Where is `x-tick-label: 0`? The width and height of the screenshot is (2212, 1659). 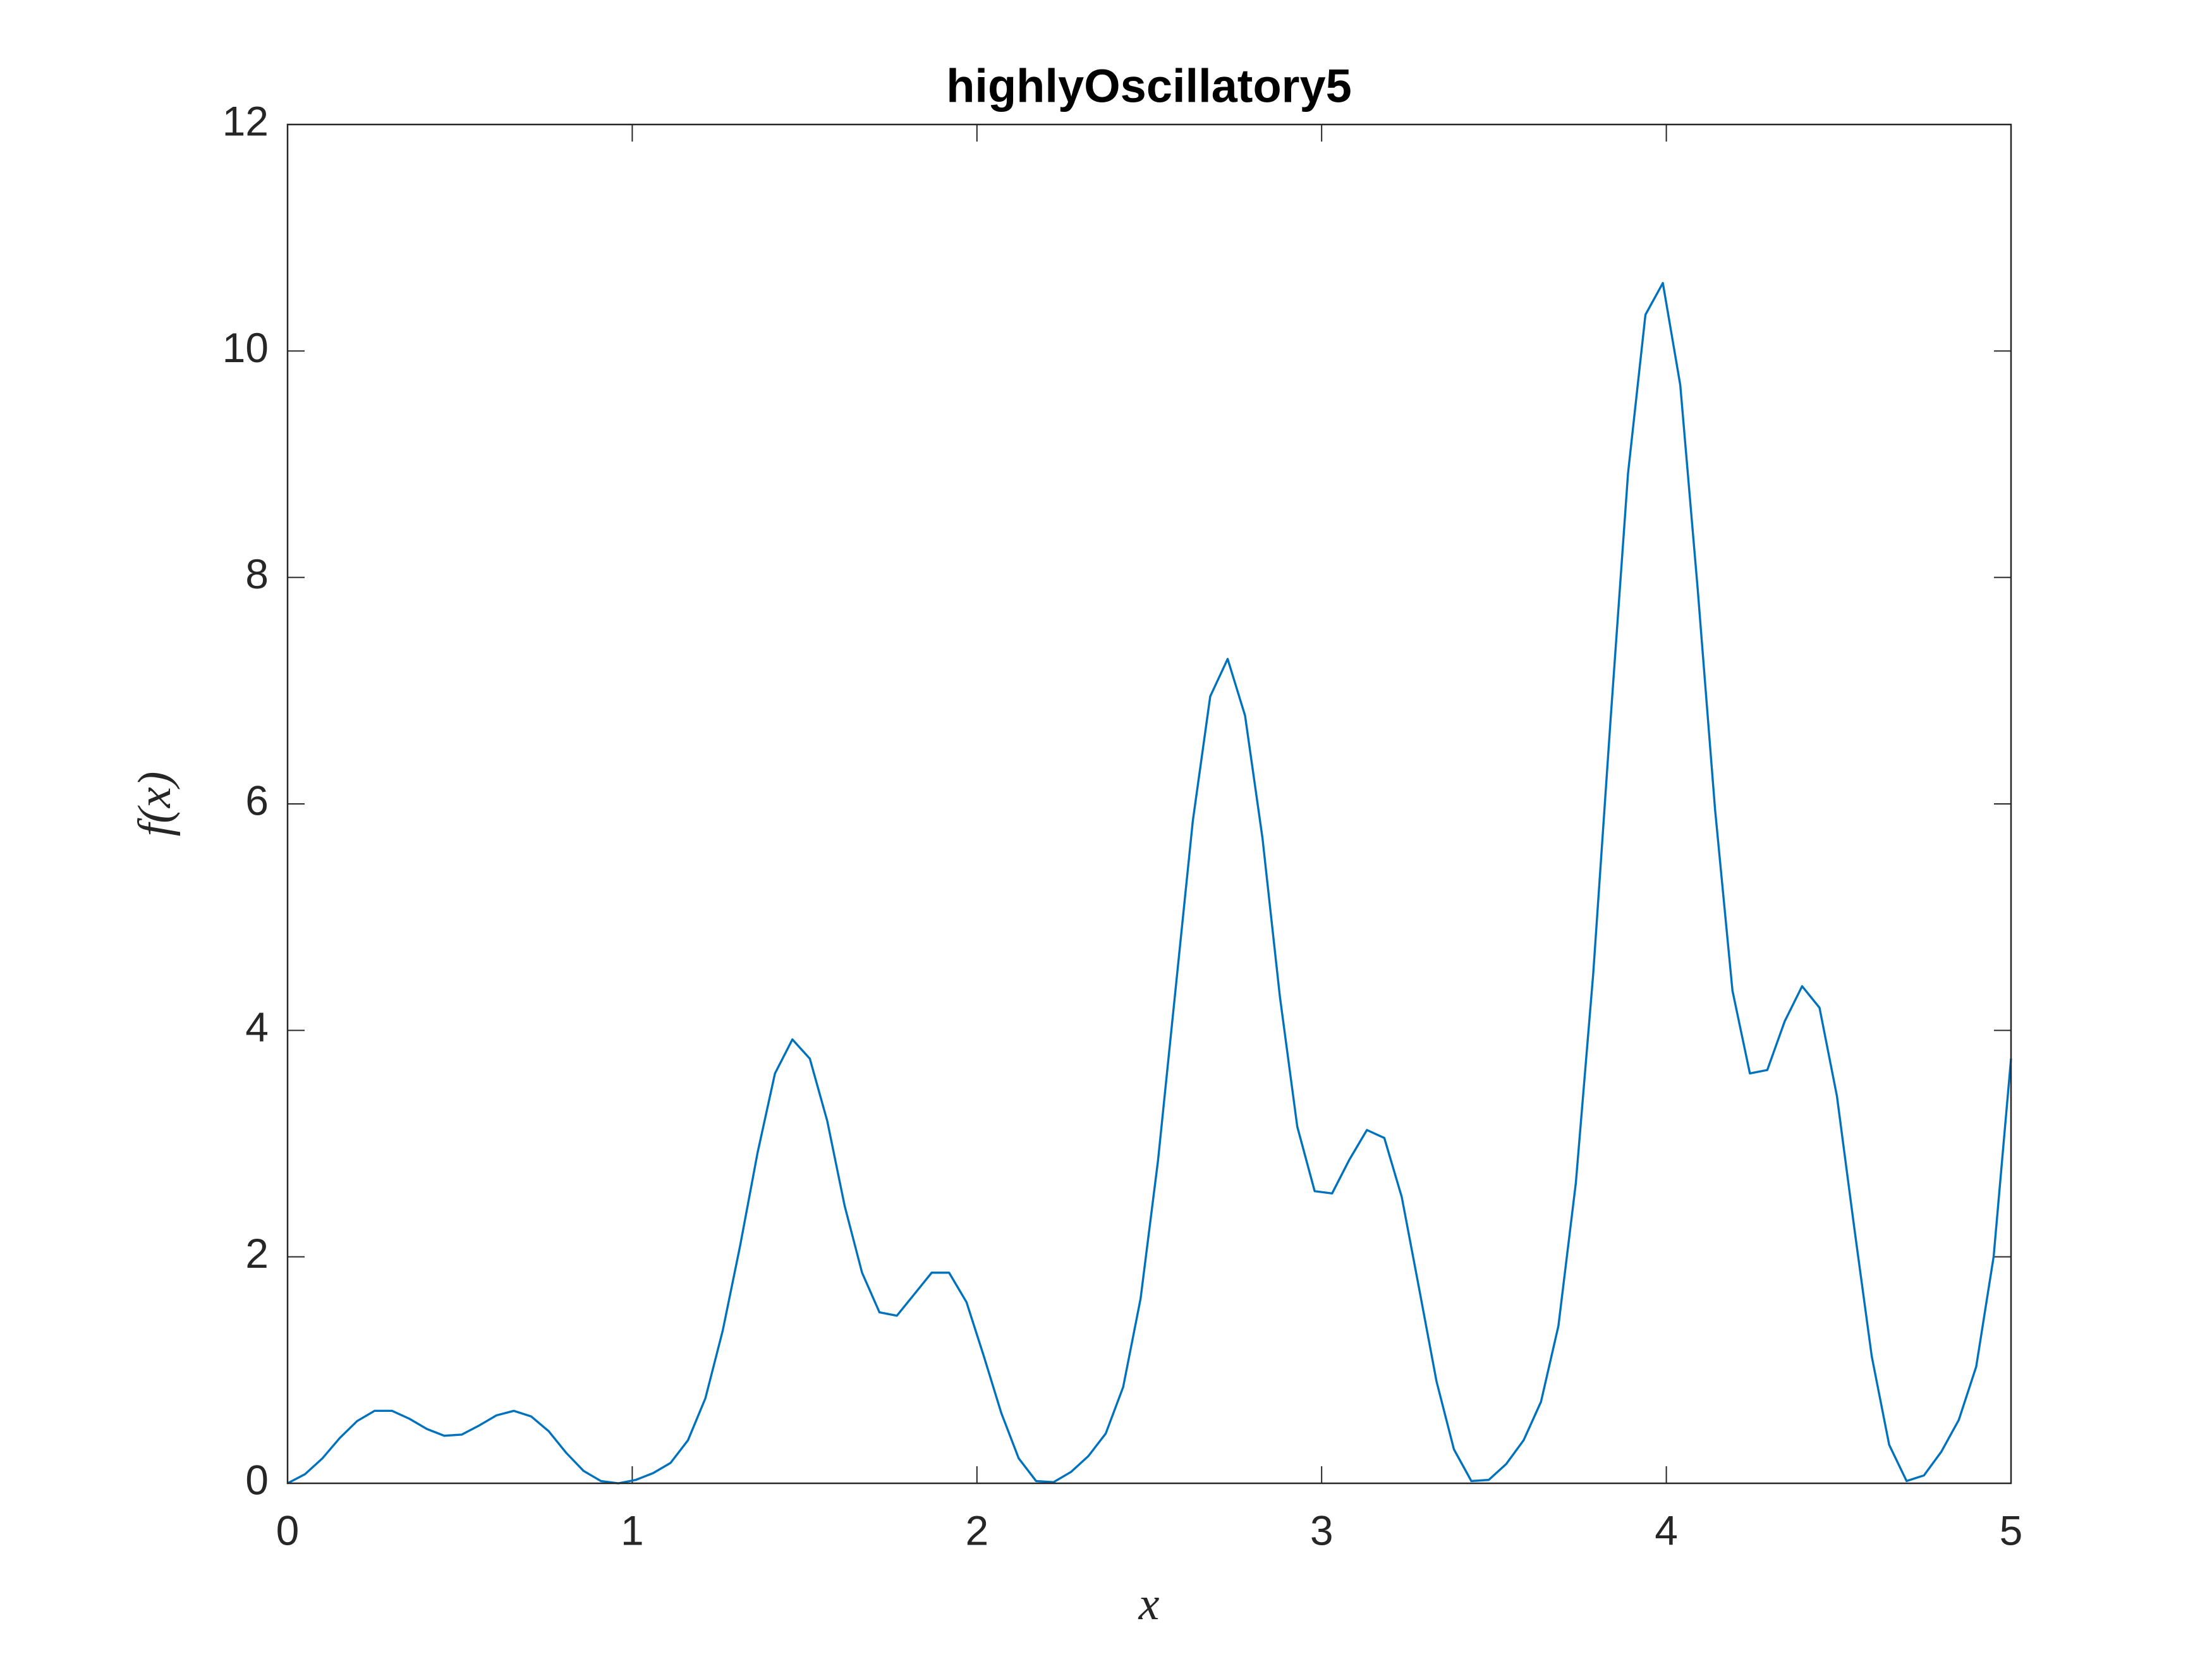
x-tick-label: 0 is located at coordinates (288, 1530).